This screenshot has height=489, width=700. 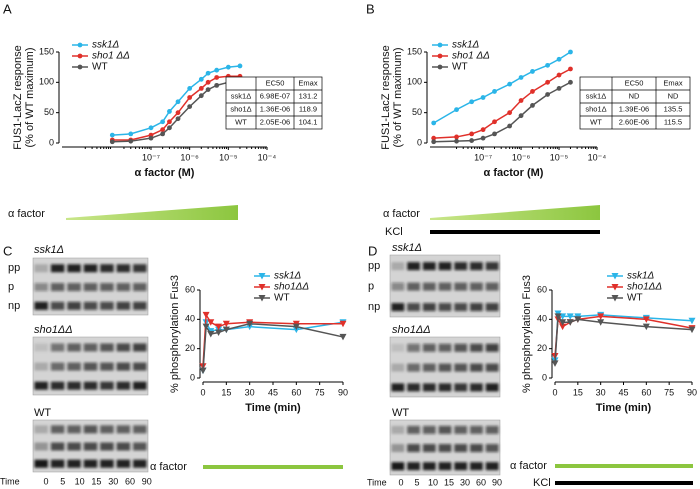 I want to click on y-axis-label: % phosphorylation Fus3, so click(x=175, y=334).